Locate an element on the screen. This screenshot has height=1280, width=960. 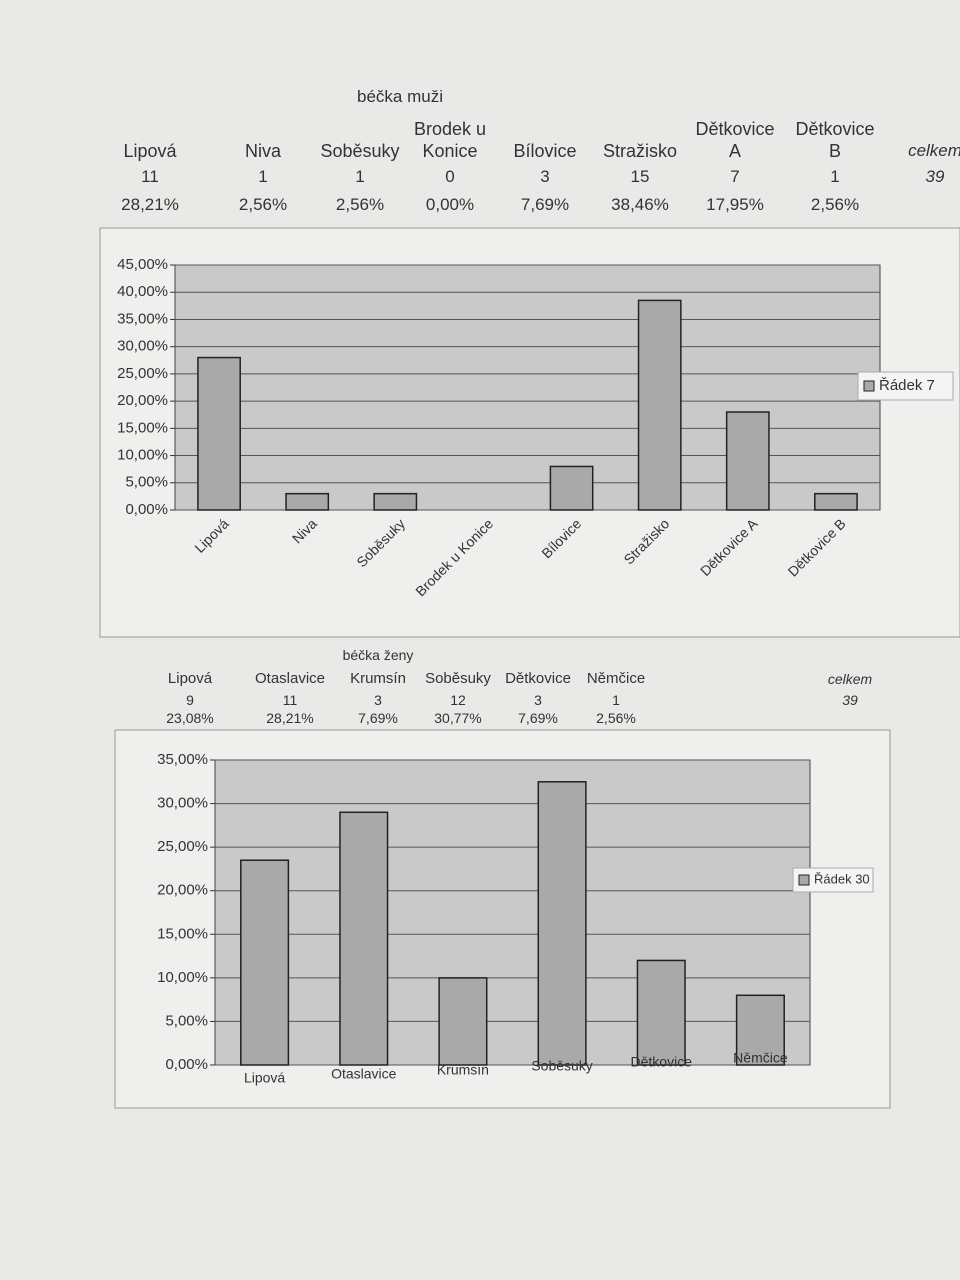
x-tick-label: Dětkovice is located at coordinates (662, 1062).